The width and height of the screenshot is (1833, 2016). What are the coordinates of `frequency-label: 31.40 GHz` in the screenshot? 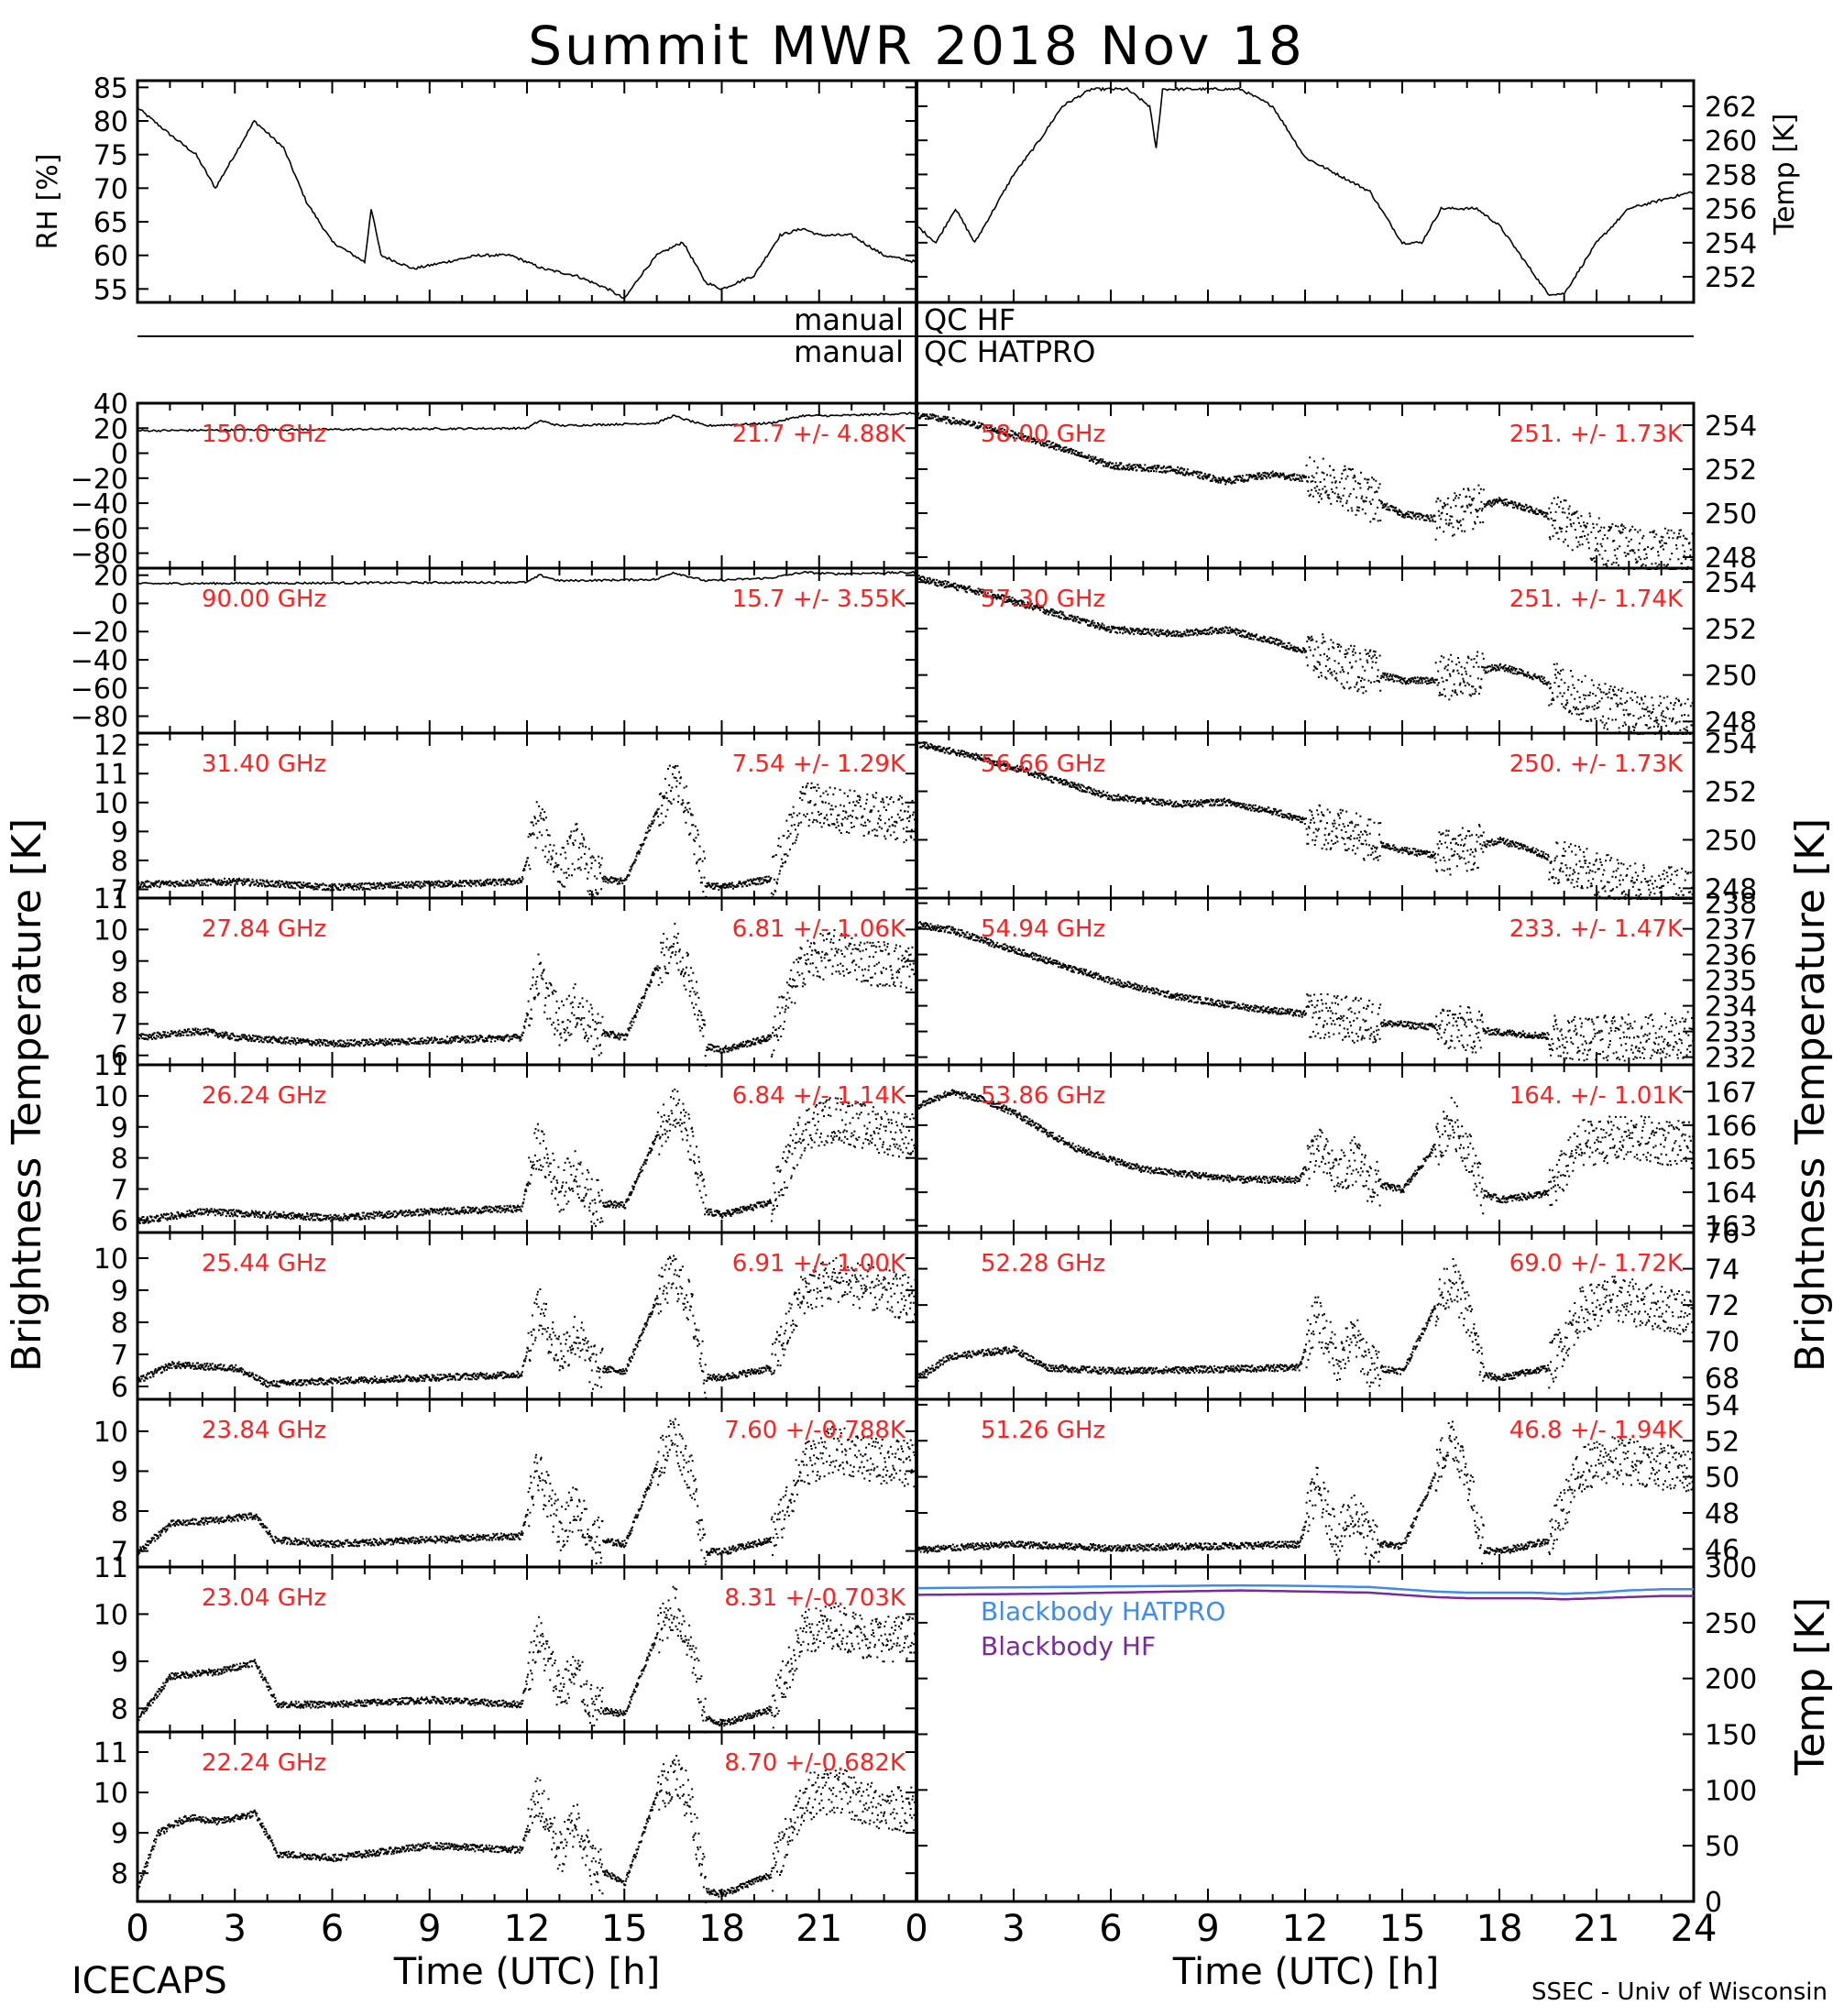 It's located at (264, 764).